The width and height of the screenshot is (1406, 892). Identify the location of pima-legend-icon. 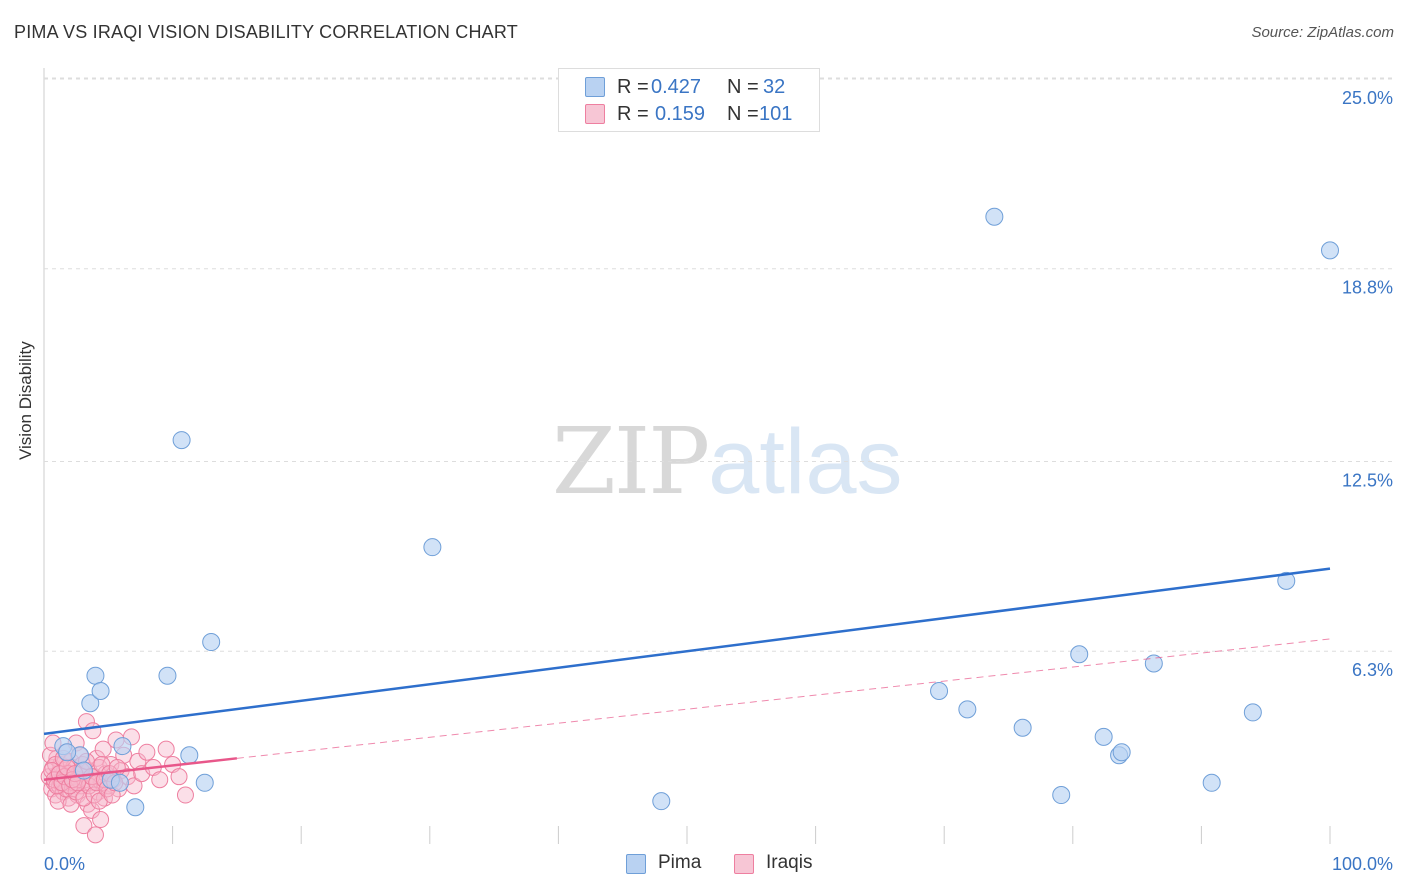
(636, 864).